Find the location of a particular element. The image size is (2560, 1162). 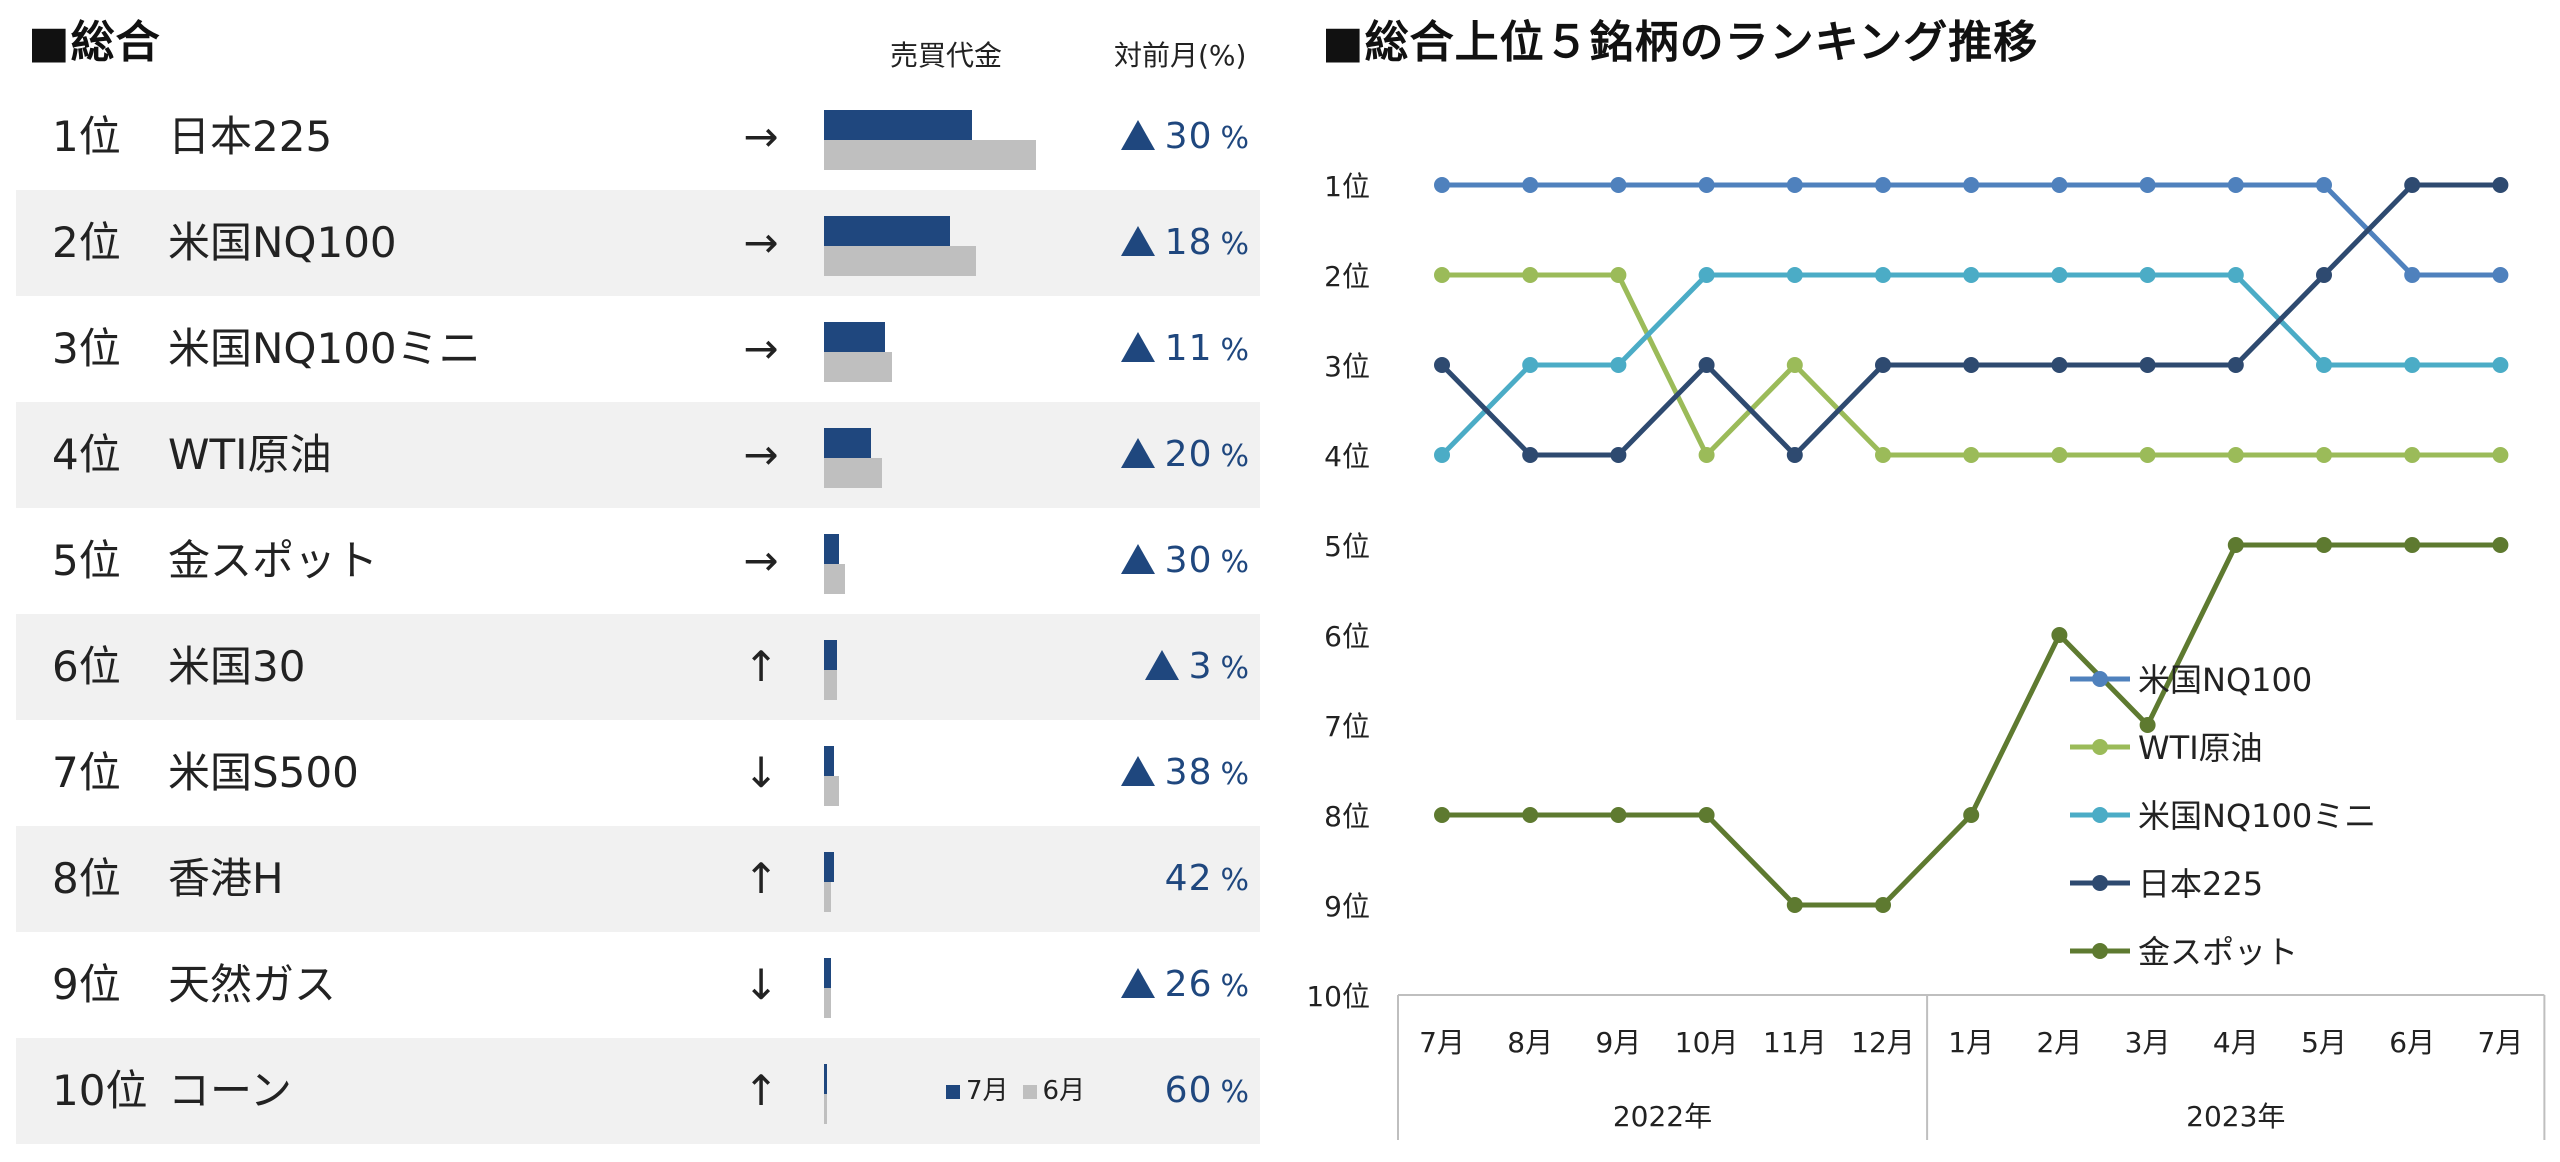

mom-percent: 18% is located at coordinates (1185, 244).